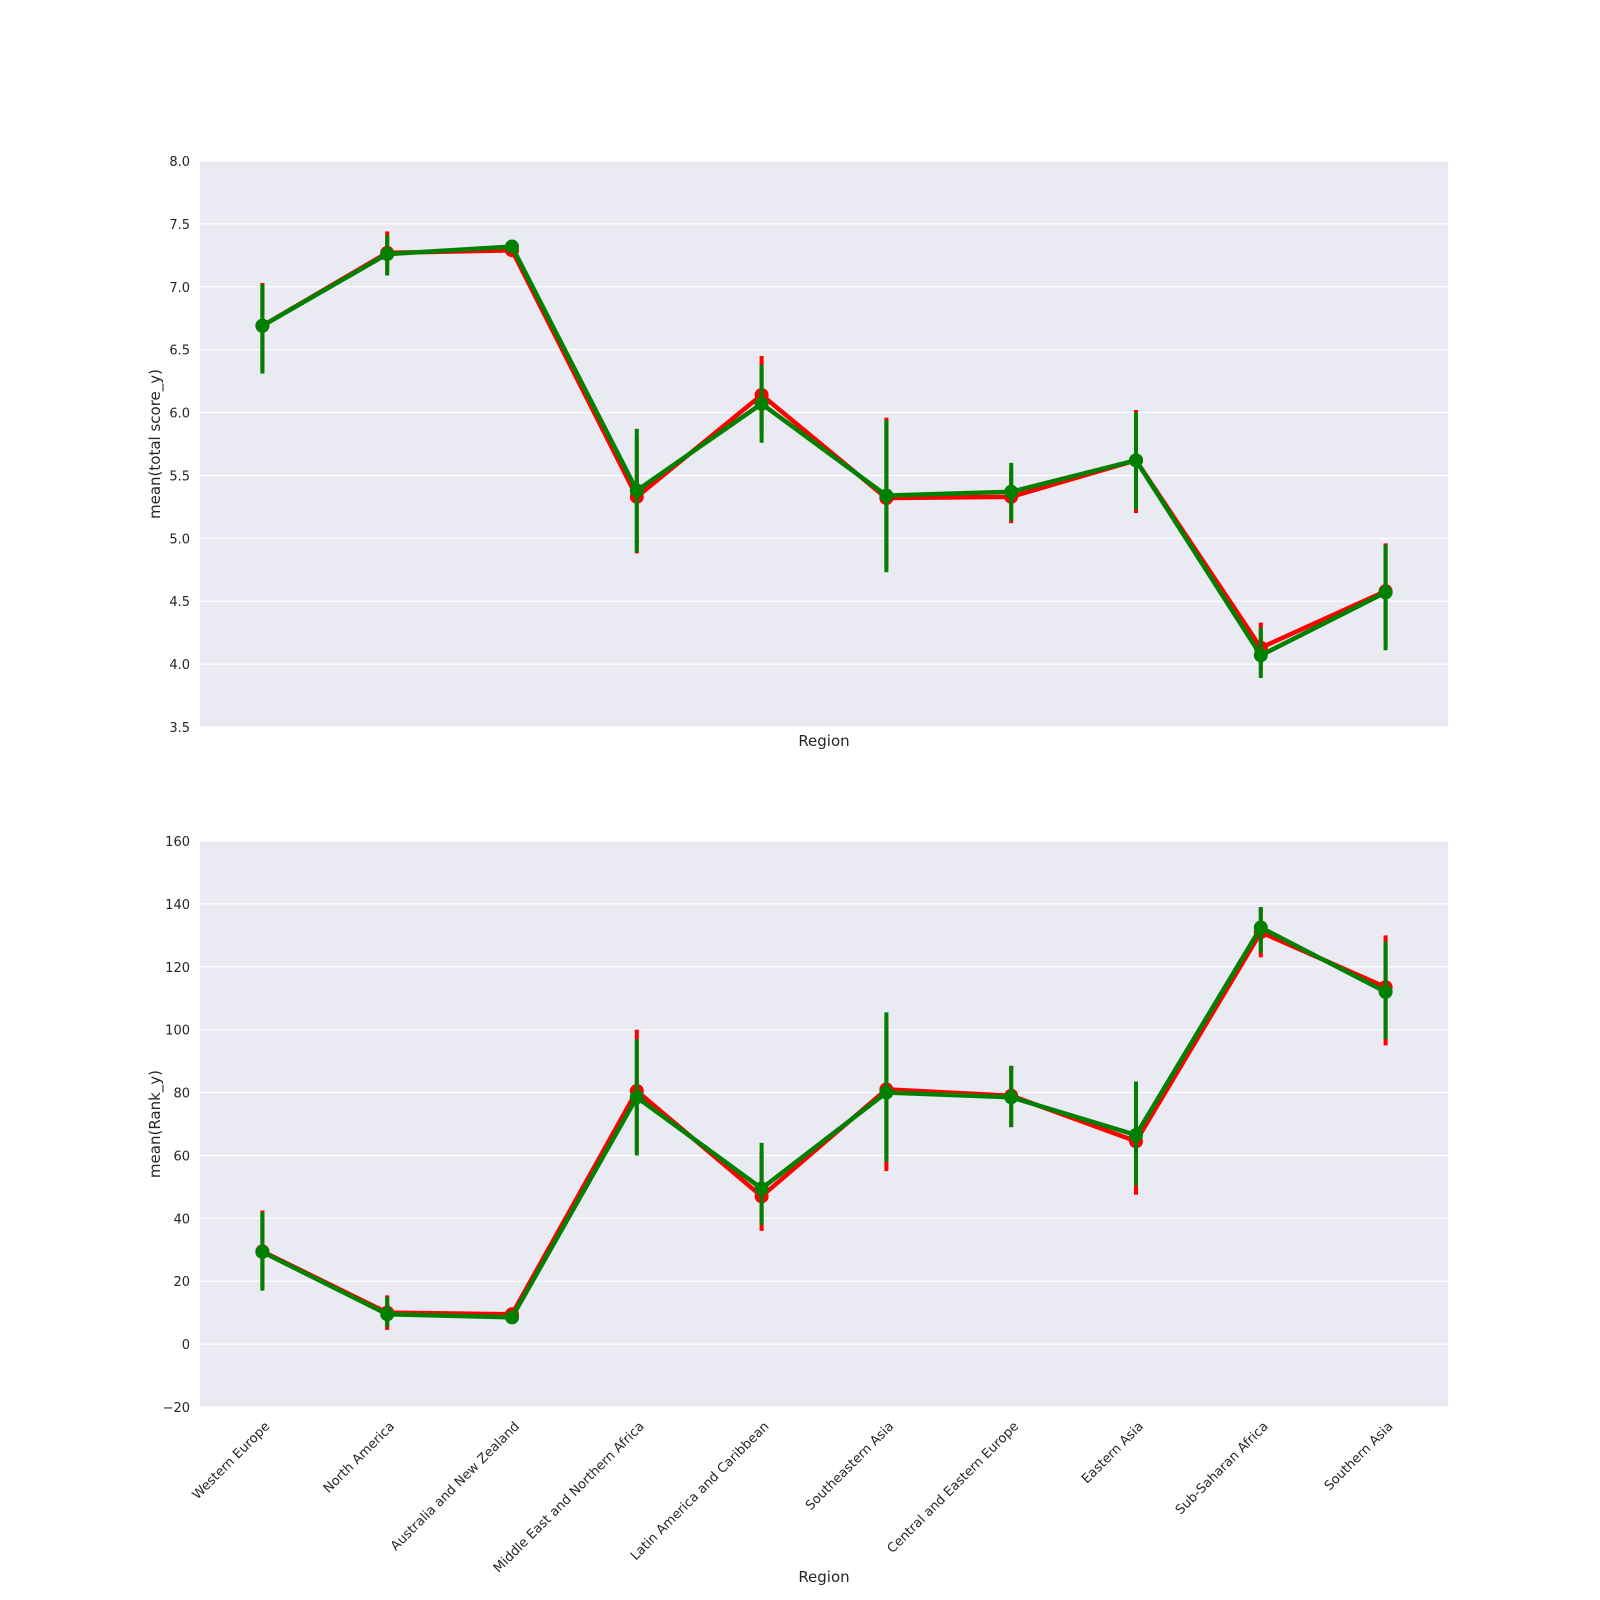 This screenshot has width=1600, height=1600. What do you see at coordinates (1113, 1453) in the screenshot?
I see `x-tick-label: Eastern Asia` at bounding box center [1113, 1453].